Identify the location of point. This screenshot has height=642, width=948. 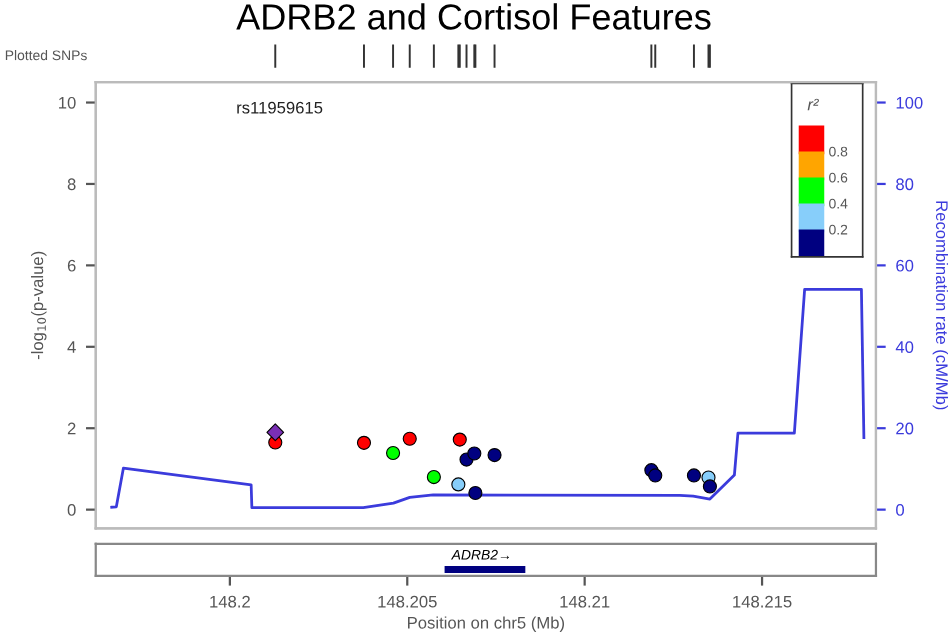
(275, 432).